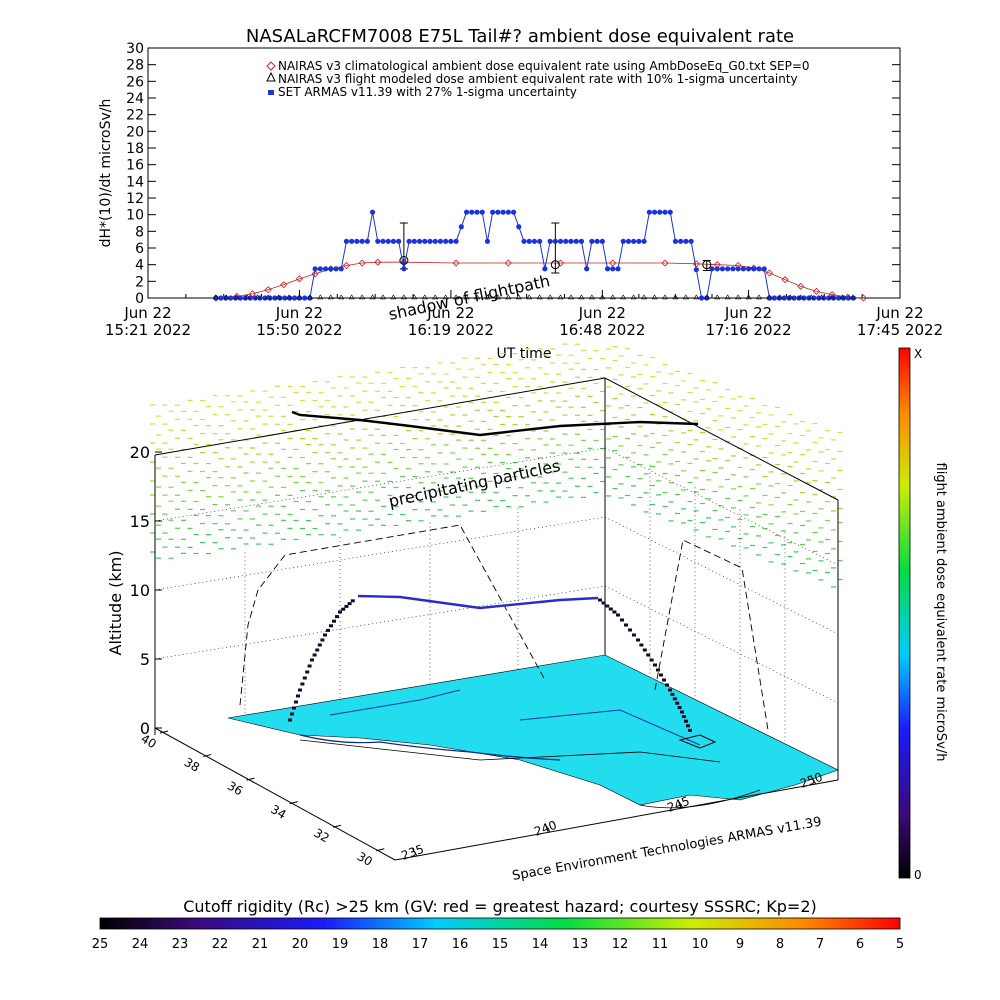 This screenshot has width=1000, height=1000. Describe the element at coordinates (139, 266) in the screenshot. I see `y-tick-label: 4` at that location.